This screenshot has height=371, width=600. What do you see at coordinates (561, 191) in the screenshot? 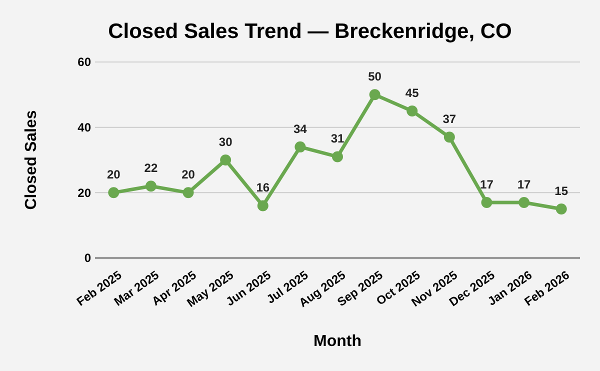
I see `data-label: 15` at bounding box center [561, 191].